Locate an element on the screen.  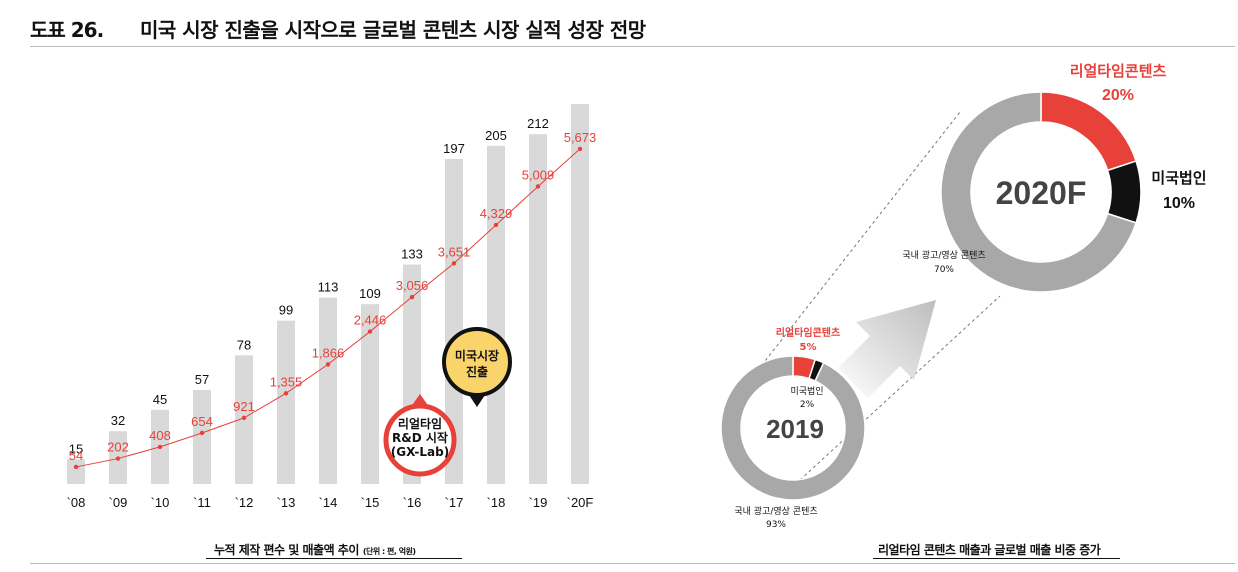
donut-2019-value-us: 2% is located at coordinates (807, 405).